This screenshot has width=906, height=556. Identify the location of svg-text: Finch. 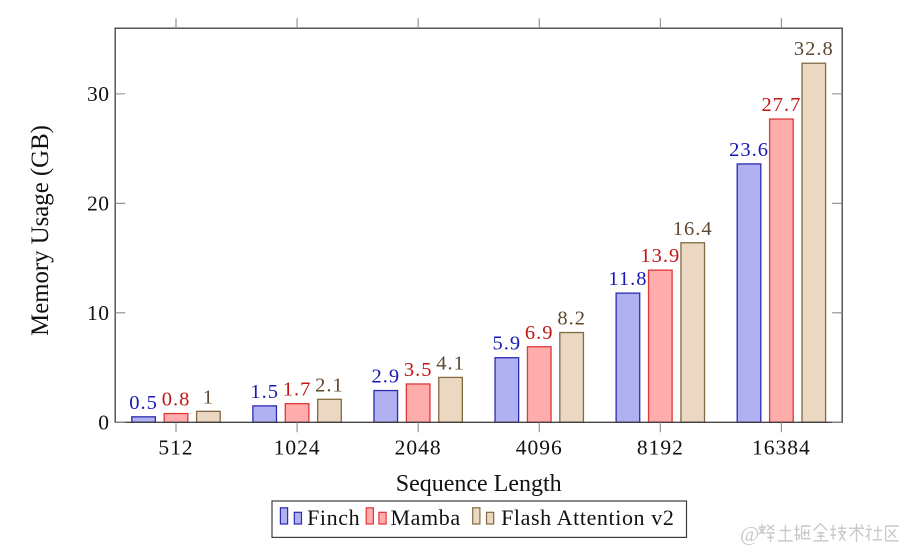
(333, 517).